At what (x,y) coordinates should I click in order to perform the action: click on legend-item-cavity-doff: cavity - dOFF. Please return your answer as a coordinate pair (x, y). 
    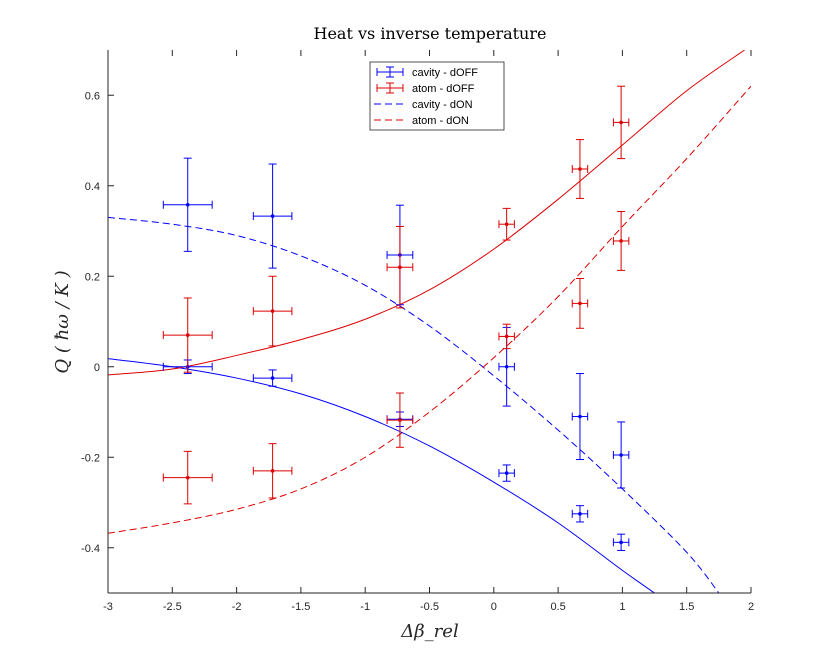
    Looking at the image, I should click on (427, 72).